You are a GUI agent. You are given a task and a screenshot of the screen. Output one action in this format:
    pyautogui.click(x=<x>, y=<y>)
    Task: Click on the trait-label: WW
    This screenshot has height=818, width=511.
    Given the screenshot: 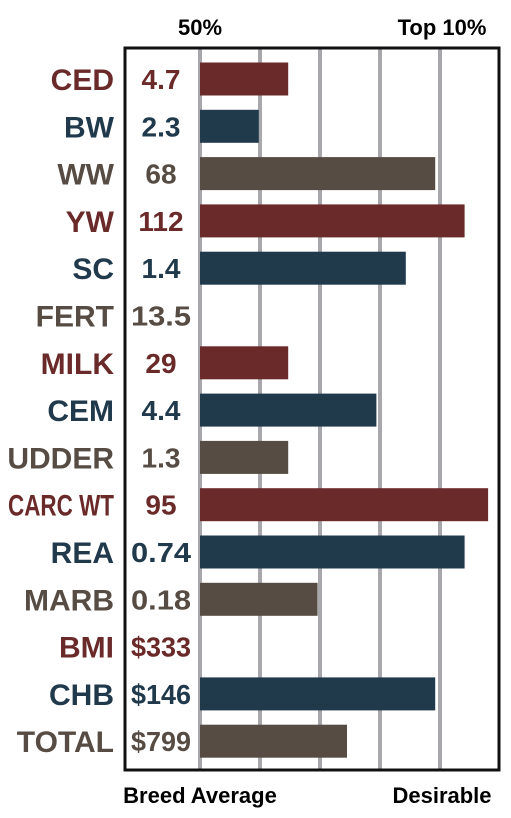 What is the action you would take?
    pyautogui.click(x=85, y=175)
    